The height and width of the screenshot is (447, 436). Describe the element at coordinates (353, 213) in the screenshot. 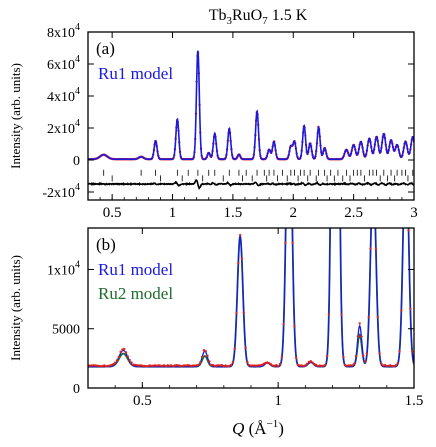

I see `x-tick-label: 2.5` at that location.